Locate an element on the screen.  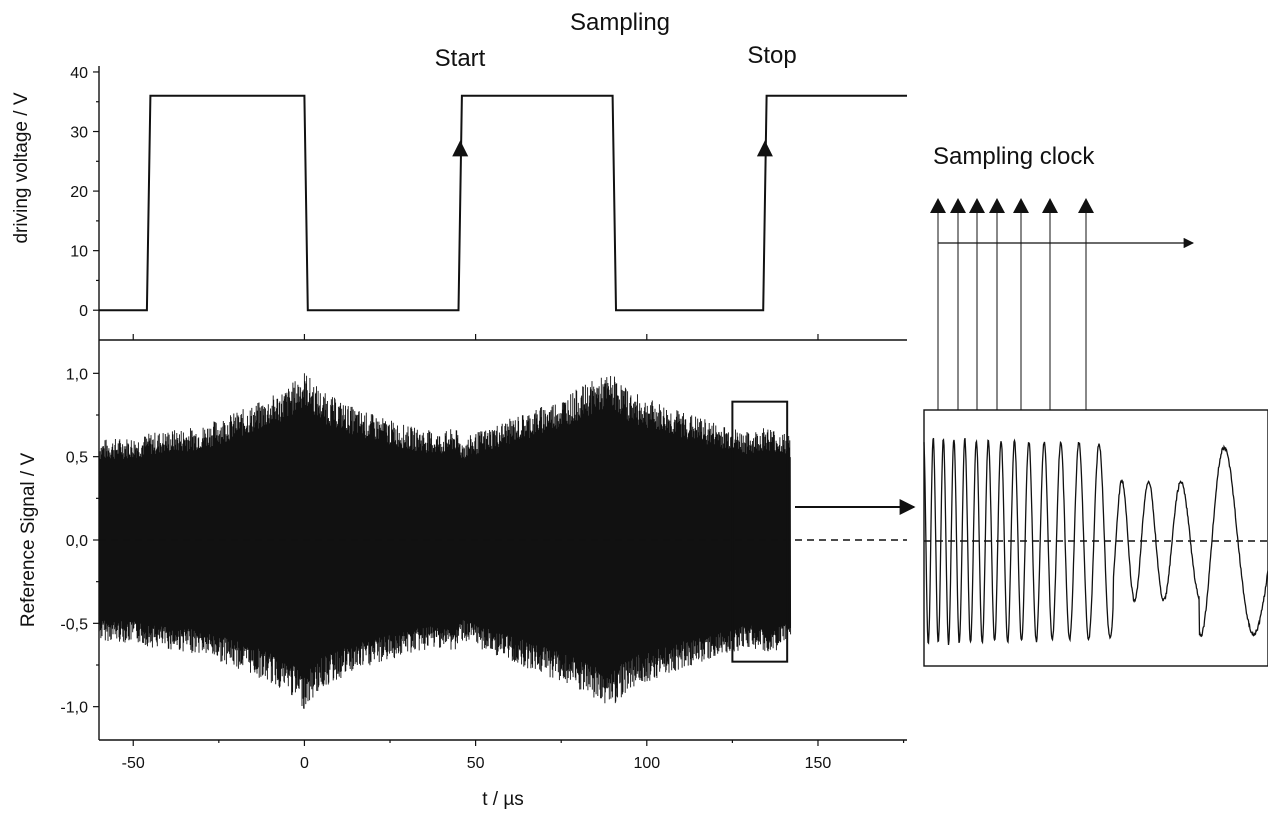
x-tick-label: 150 is located at coordinates (818, 763).